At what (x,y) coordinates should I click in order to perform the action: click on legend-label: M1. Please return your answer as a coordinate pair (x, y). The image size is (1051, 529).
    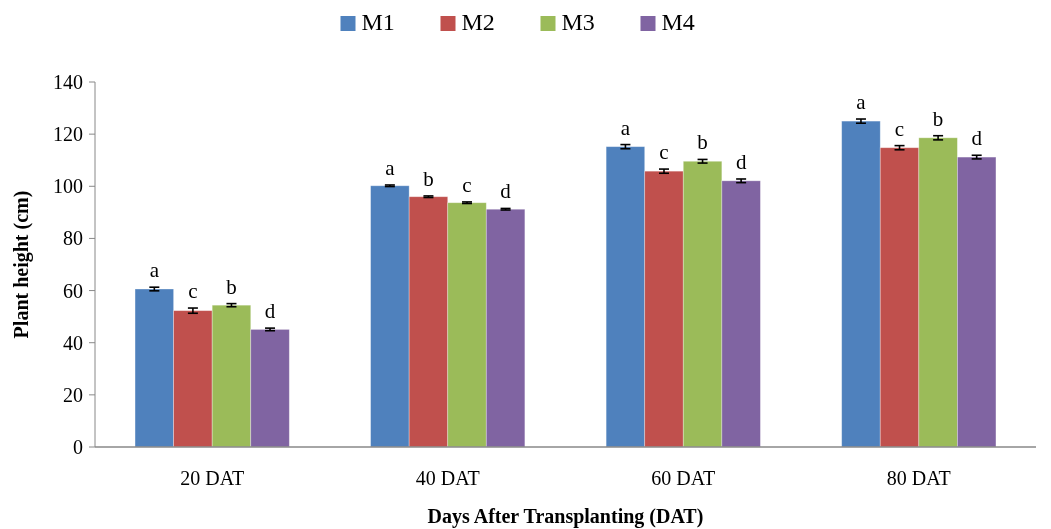
    Looking at the image, I should click on (378, 22).